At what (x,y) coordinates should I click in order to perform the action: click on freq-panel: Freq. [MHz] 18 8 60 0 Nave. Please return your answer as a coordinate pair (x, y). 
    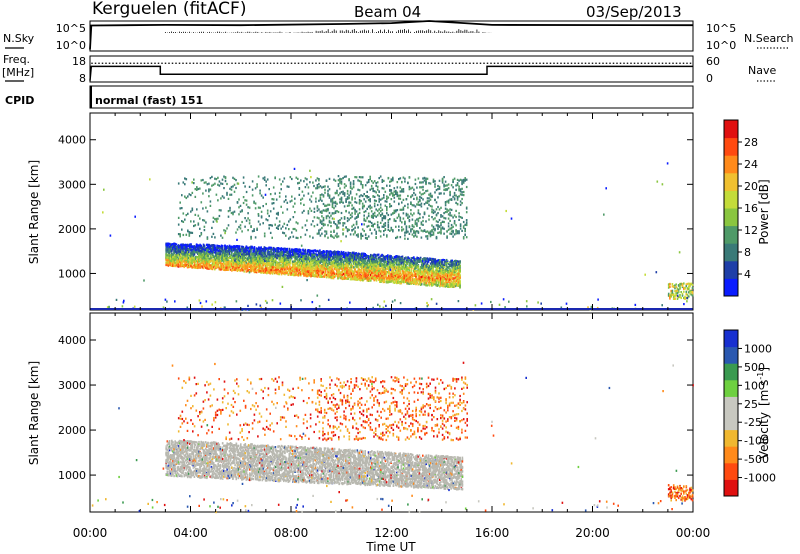
    Looking at the image, I should click on (389, 69).